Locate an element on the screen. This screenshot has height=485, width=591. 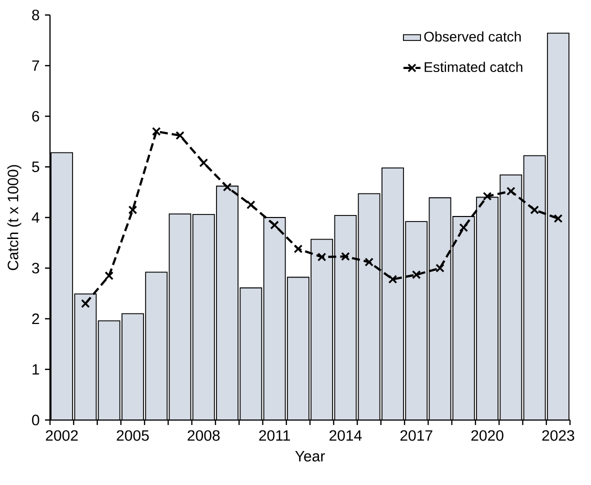
x-tick-label: 2011 is located at coordinates (274, 435).